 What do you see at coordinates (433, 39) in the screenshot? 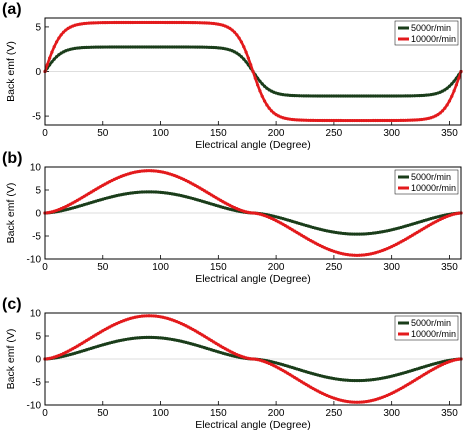
I see `legend-label-2: 10000r/min` at bounding box center [433, 39].